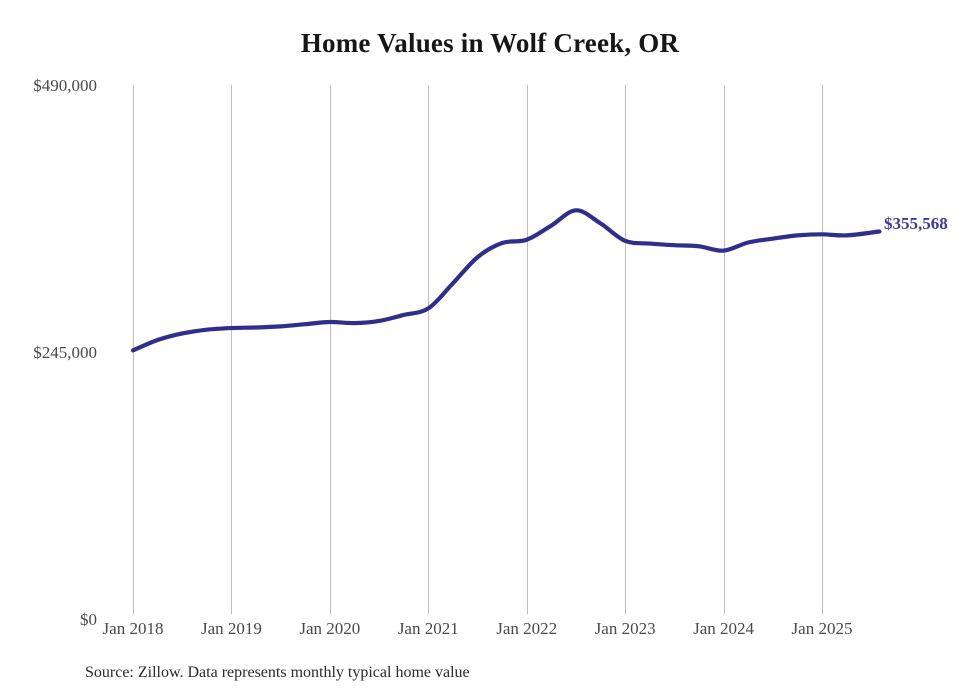 The height and width of the screenshot is (699, 980). Describe the element at coordinates (724, 628) in the screenshot. I see `x-axis-tick-2024-01: Jan 2024` at that location.